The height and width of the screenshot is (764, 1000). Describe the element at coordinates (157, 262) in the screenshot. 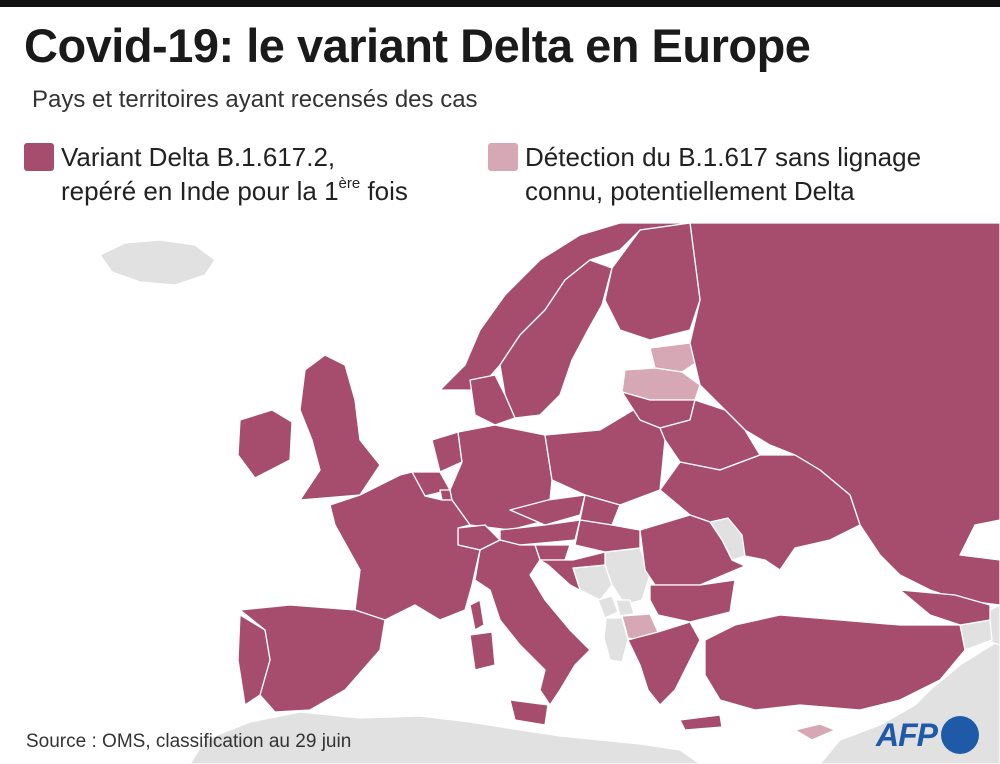

I see `region-islande` at that location.